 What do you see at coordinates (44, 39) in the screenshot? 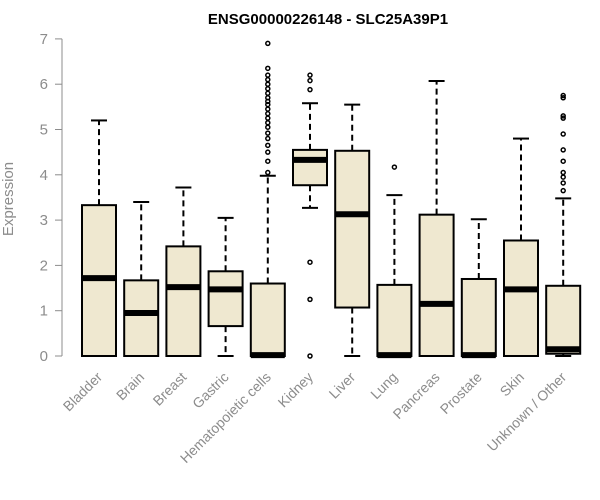
I see `y-tick-label: 7` at bounding box center [44, 39].